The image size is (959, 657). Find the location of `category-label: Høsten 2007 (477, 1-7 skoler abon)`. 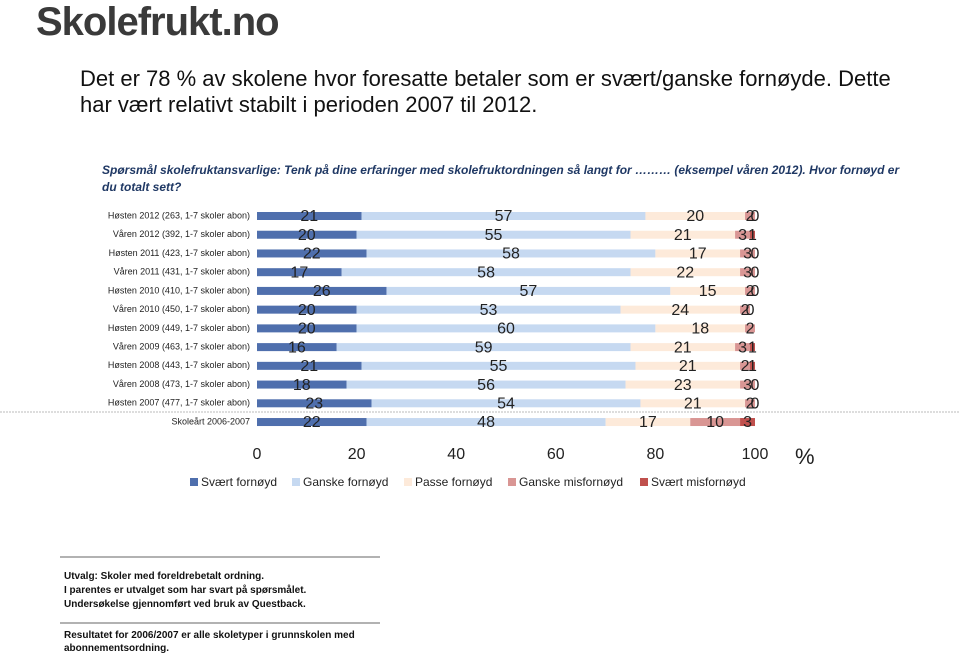

category-label: Høsten 2007 (477, 1-7 skoler abon) is located at coordinates (179, 403).